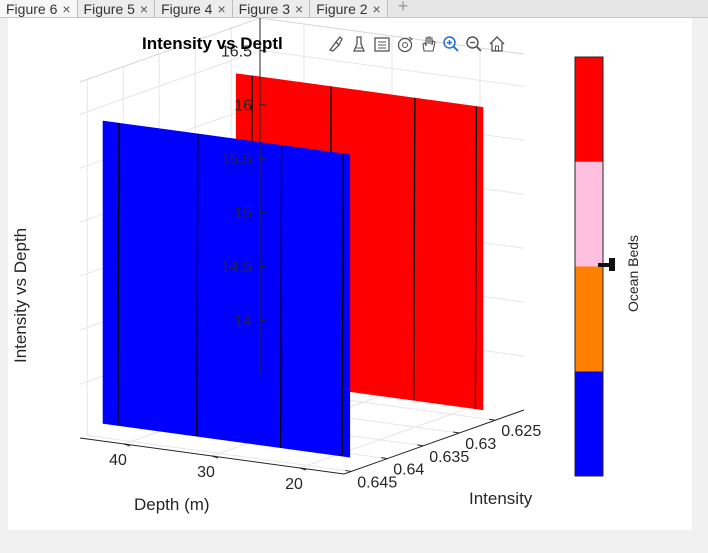 The width and height of the screenshot is (708, 553). I want to click on legend-icon, so click(382, 44).